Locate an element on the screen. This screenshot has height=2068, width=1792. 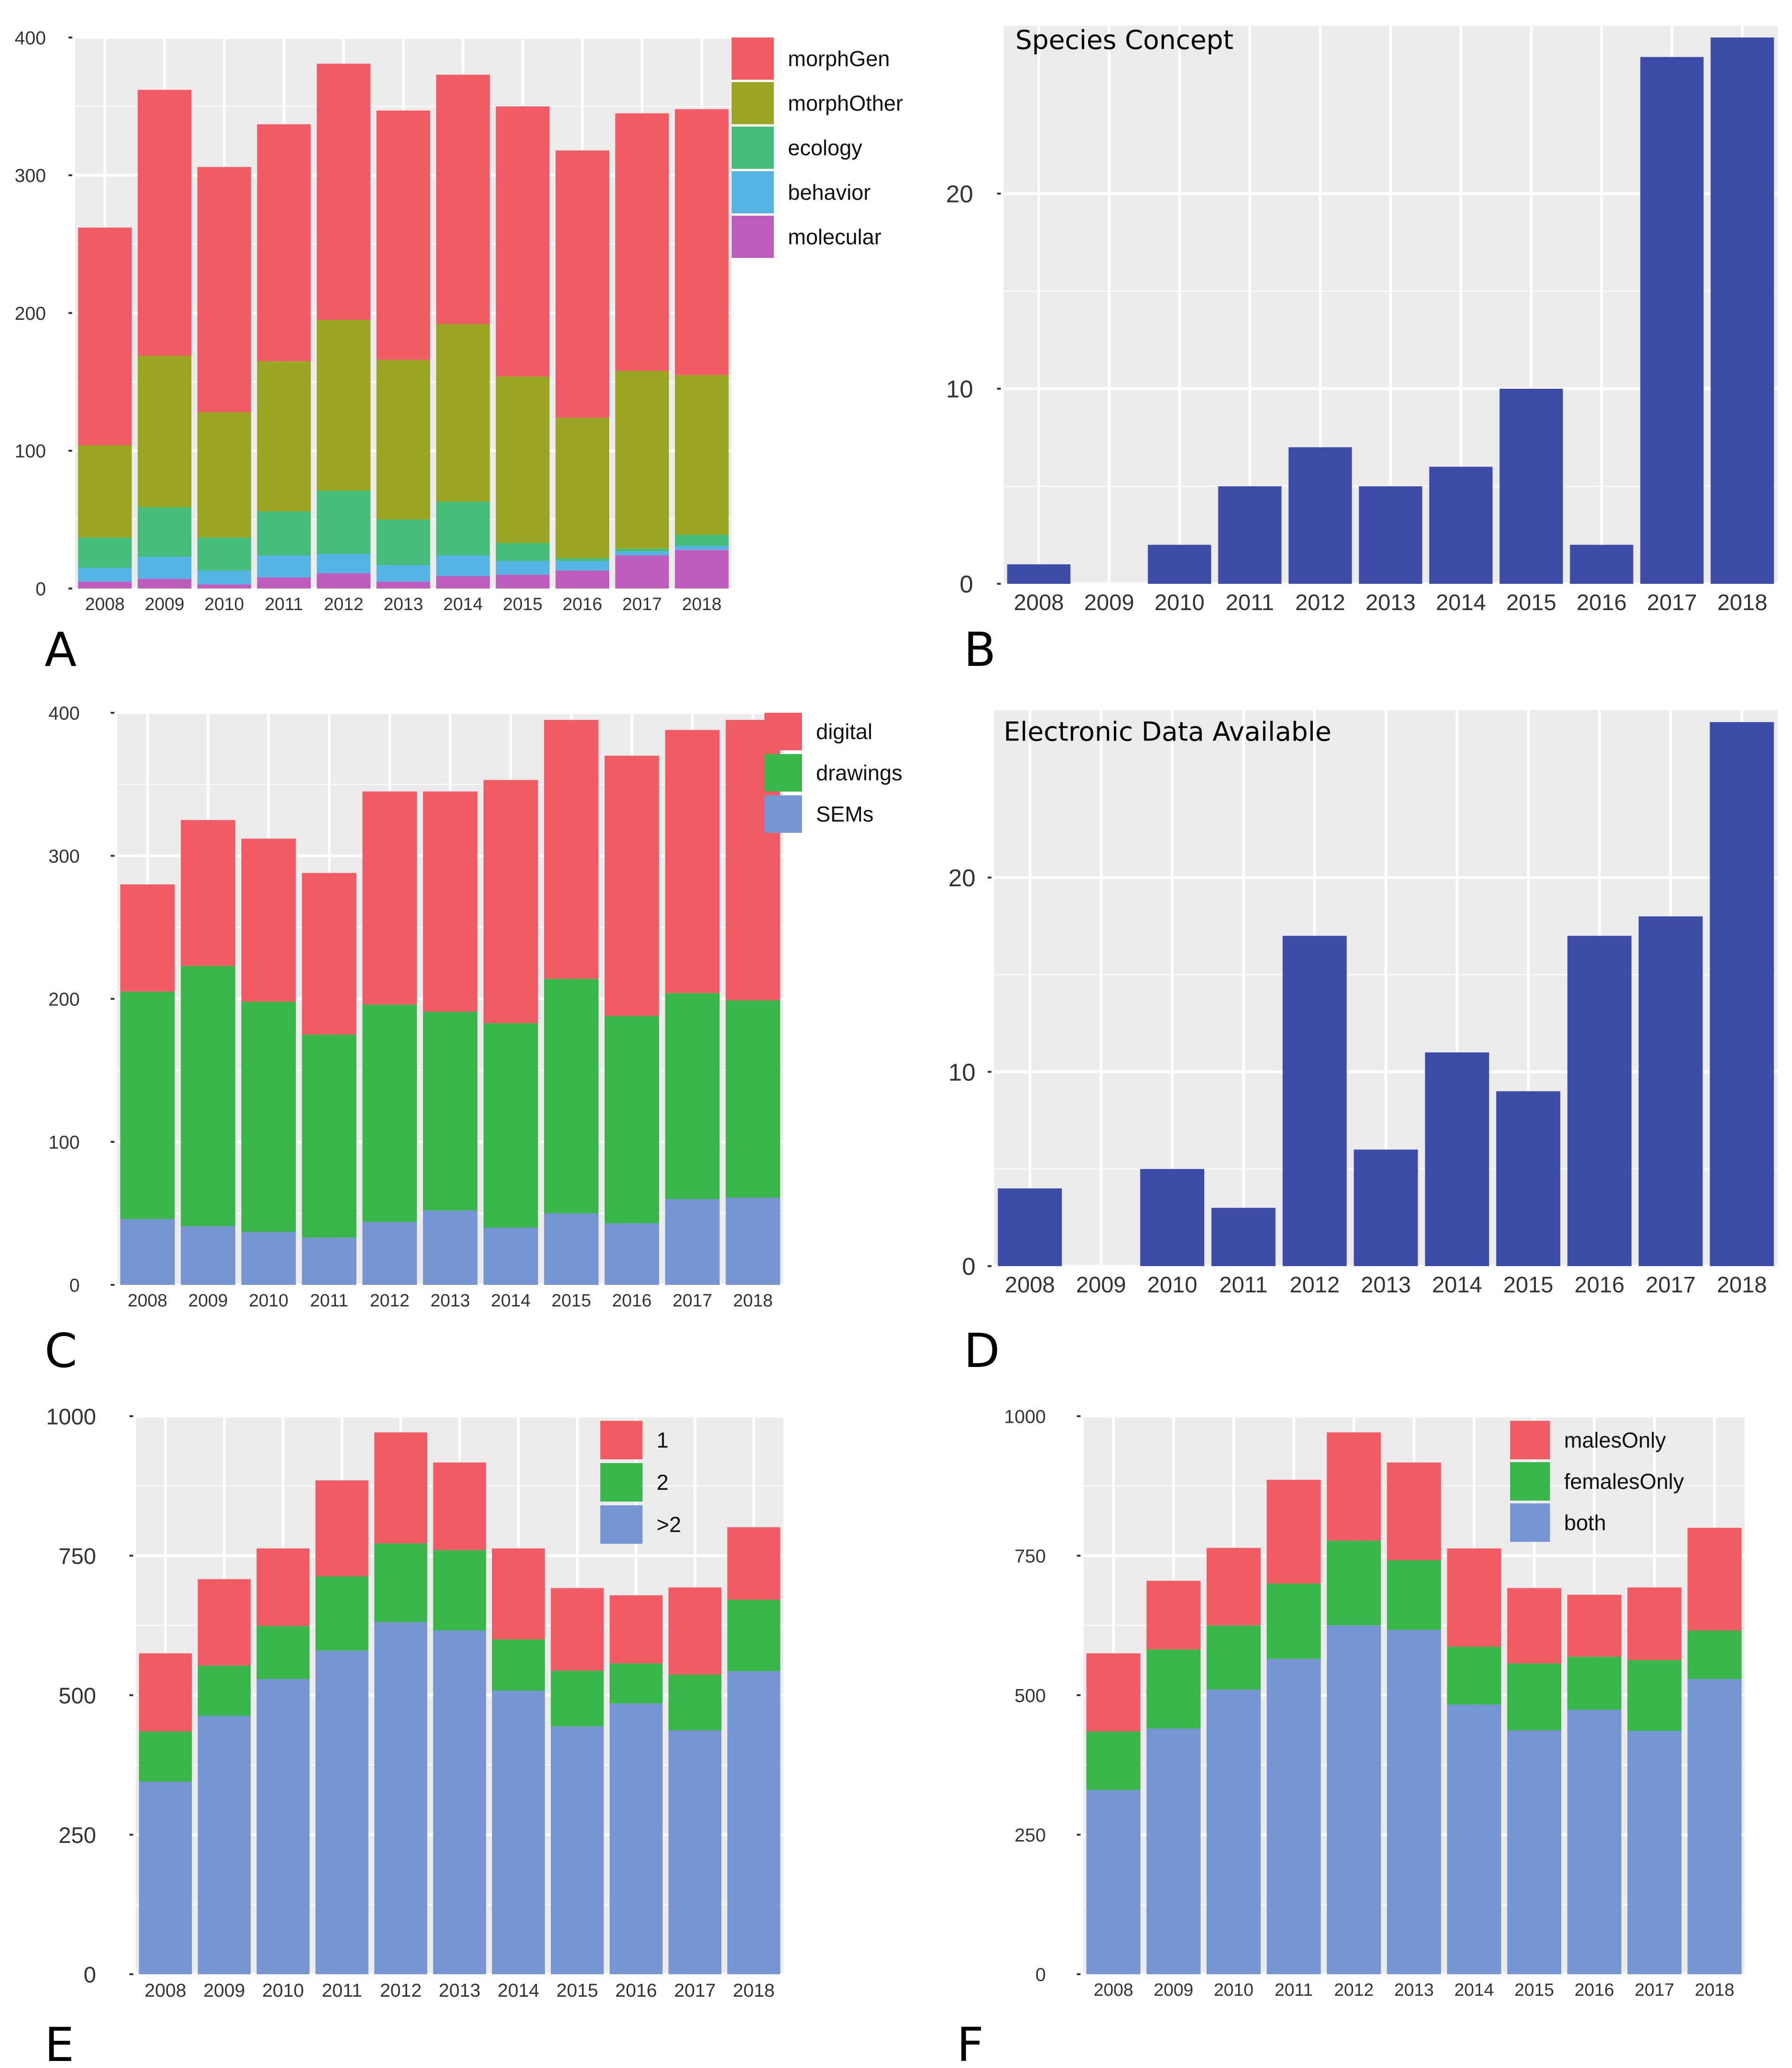
panel-letter: C is located at coordinates (61, 1350).